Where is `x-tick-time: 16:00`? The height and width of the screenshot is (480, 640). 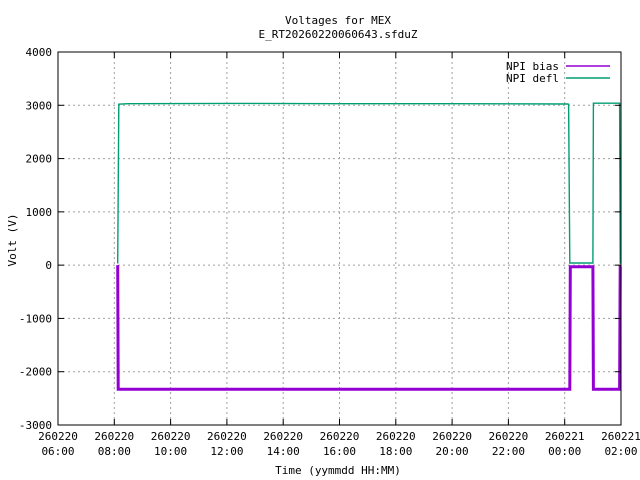
x-tick-time: 16:00 is located at coordinates (339, 451).